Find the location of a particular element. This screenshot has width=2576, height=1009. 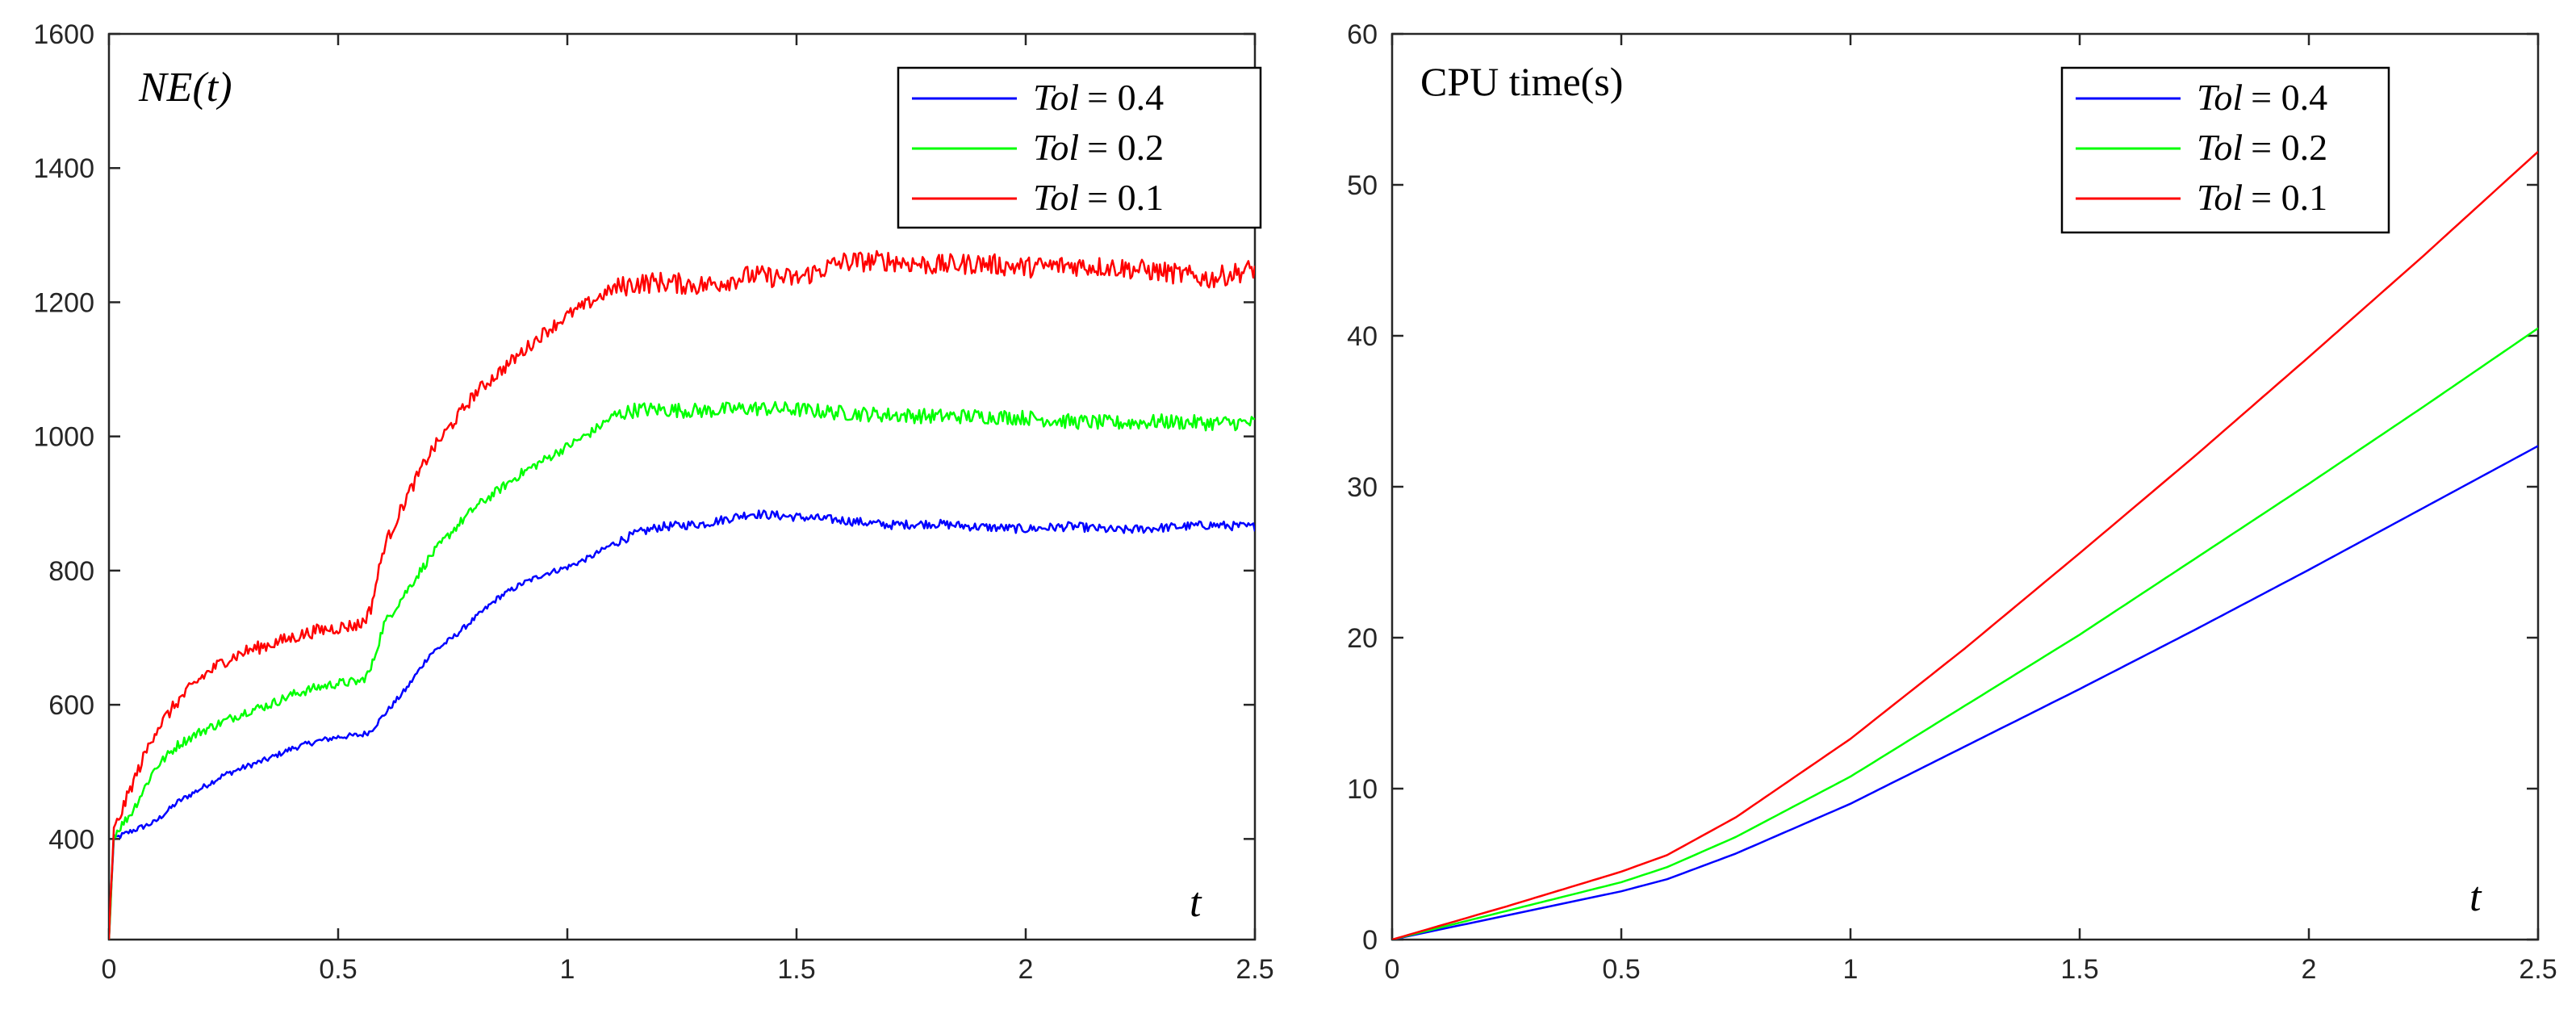

ne-legend-var-2: Tol is located at coordinates (1056, 198).